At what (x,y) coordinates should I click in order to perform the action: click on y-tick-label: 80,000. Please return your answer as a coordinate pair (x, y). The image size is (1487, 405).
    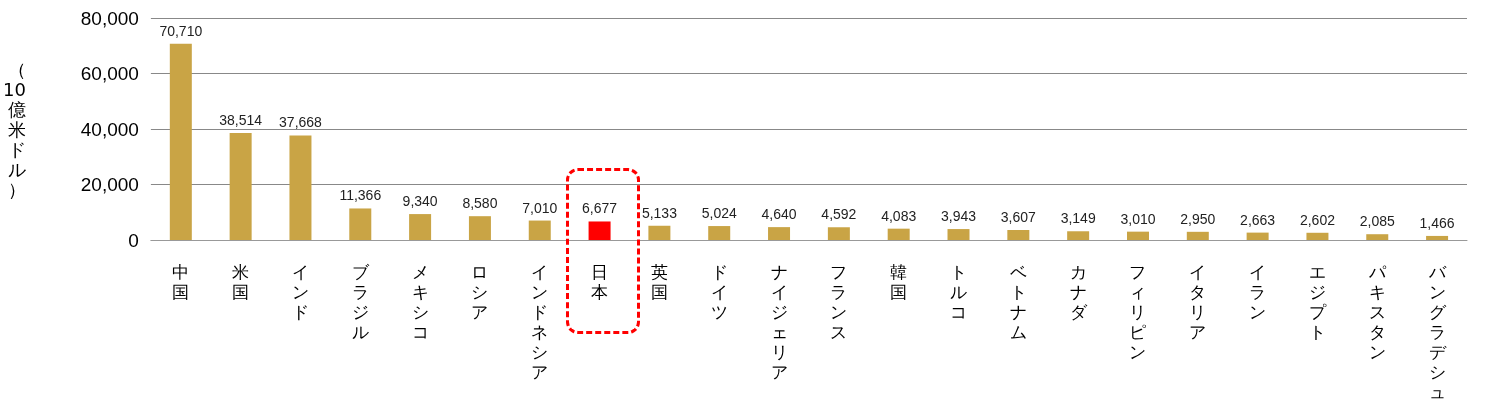
    Looking at the image, I should click on (109, 18).